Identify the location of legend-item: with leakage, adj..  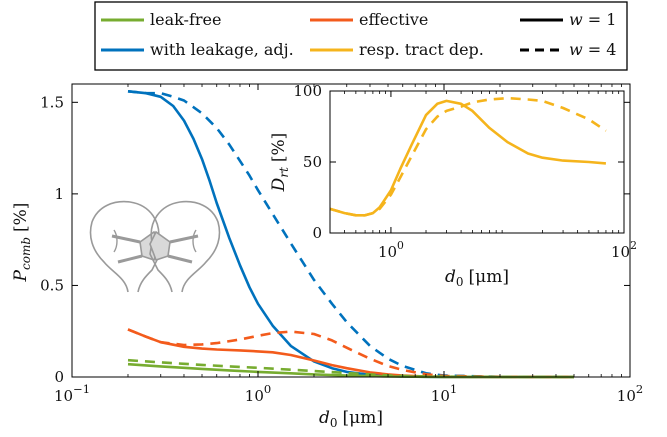
(197, 49).